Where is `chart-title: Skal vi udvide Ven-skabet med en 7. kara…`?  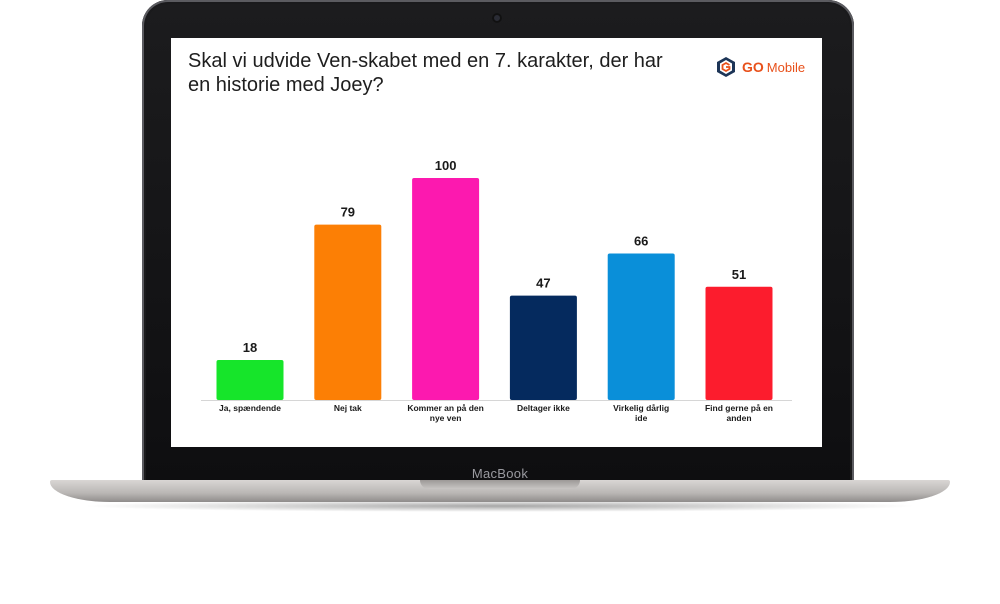 chart-title: Skal vi udvide Ven-skabet med en 7. kara… is located at coordinates (425, 73).